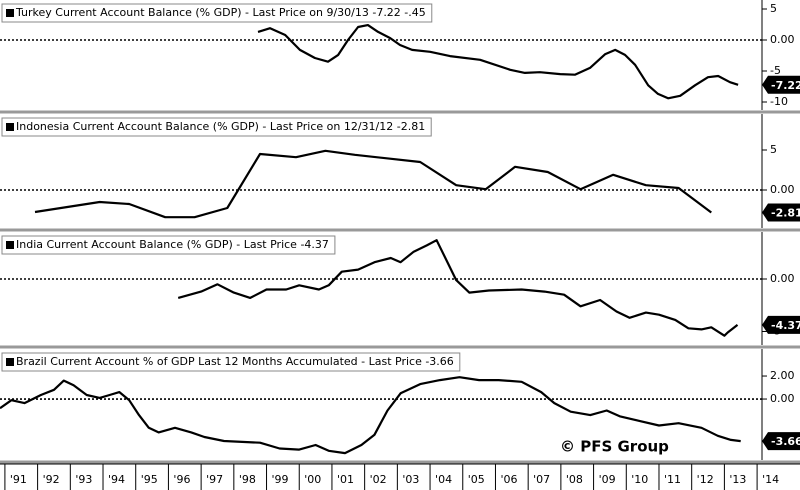 This screenshot has height=490, width=800. I want to click on x-tick-label: '97, so click(214, 479).